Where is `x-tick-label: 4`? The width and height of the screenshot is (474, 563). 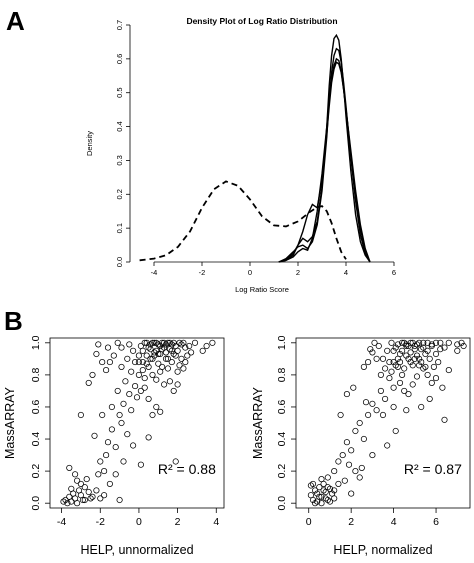 x-tick-label: 4 is located at coordinates (394, 522).